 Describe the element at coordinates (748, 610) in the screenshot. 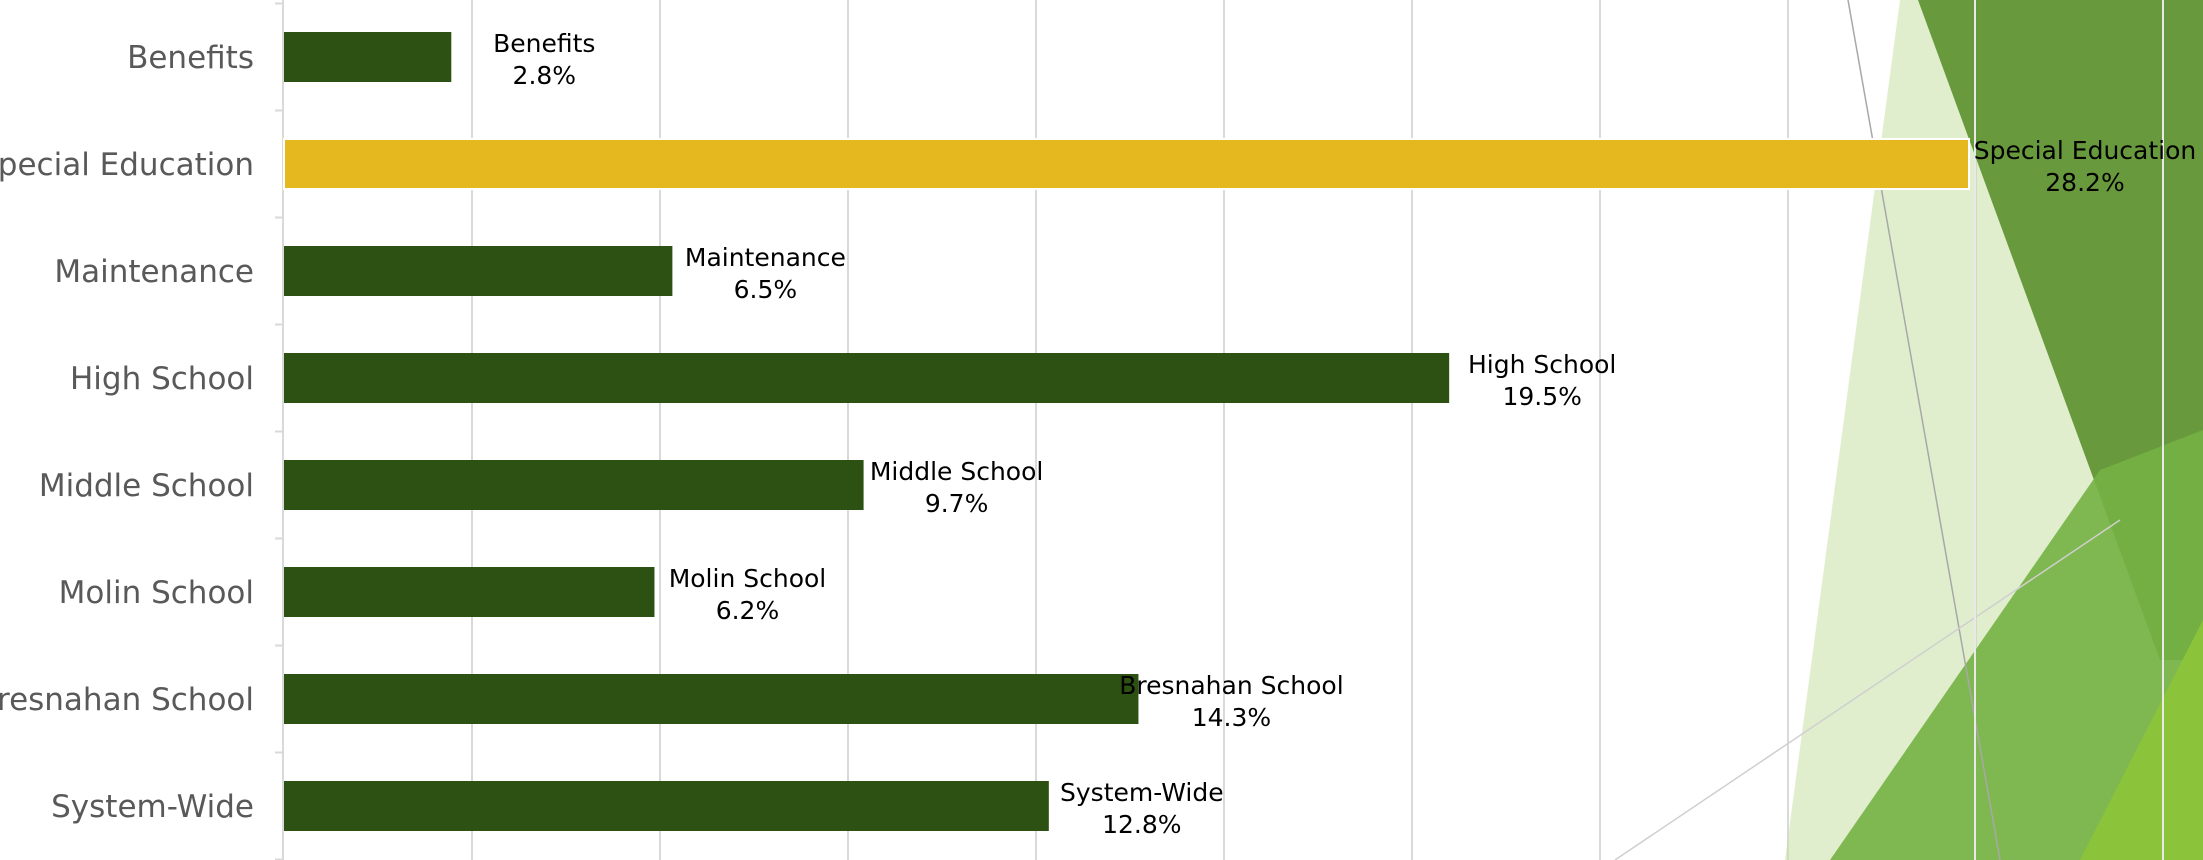

I see `data-label-value: 6.2%` at that location.